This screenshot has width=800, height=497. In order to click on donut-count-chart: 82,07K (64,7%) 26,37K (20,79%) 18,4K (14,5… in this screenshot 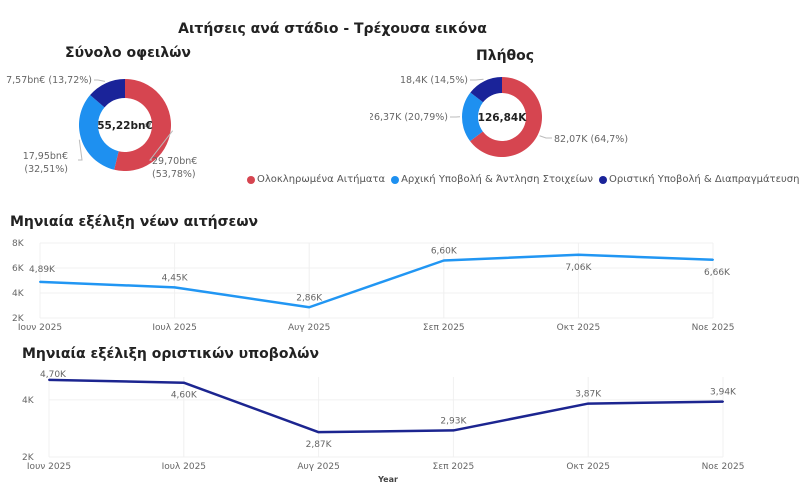, I will do `click(499, 116)`.